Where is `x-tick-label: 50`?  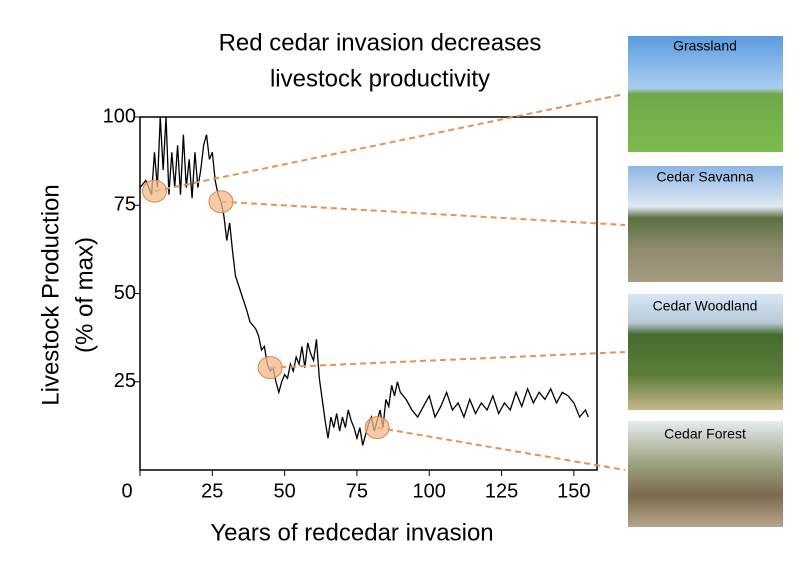
x-tick-label: 50 is located at coordinates (284, 491).